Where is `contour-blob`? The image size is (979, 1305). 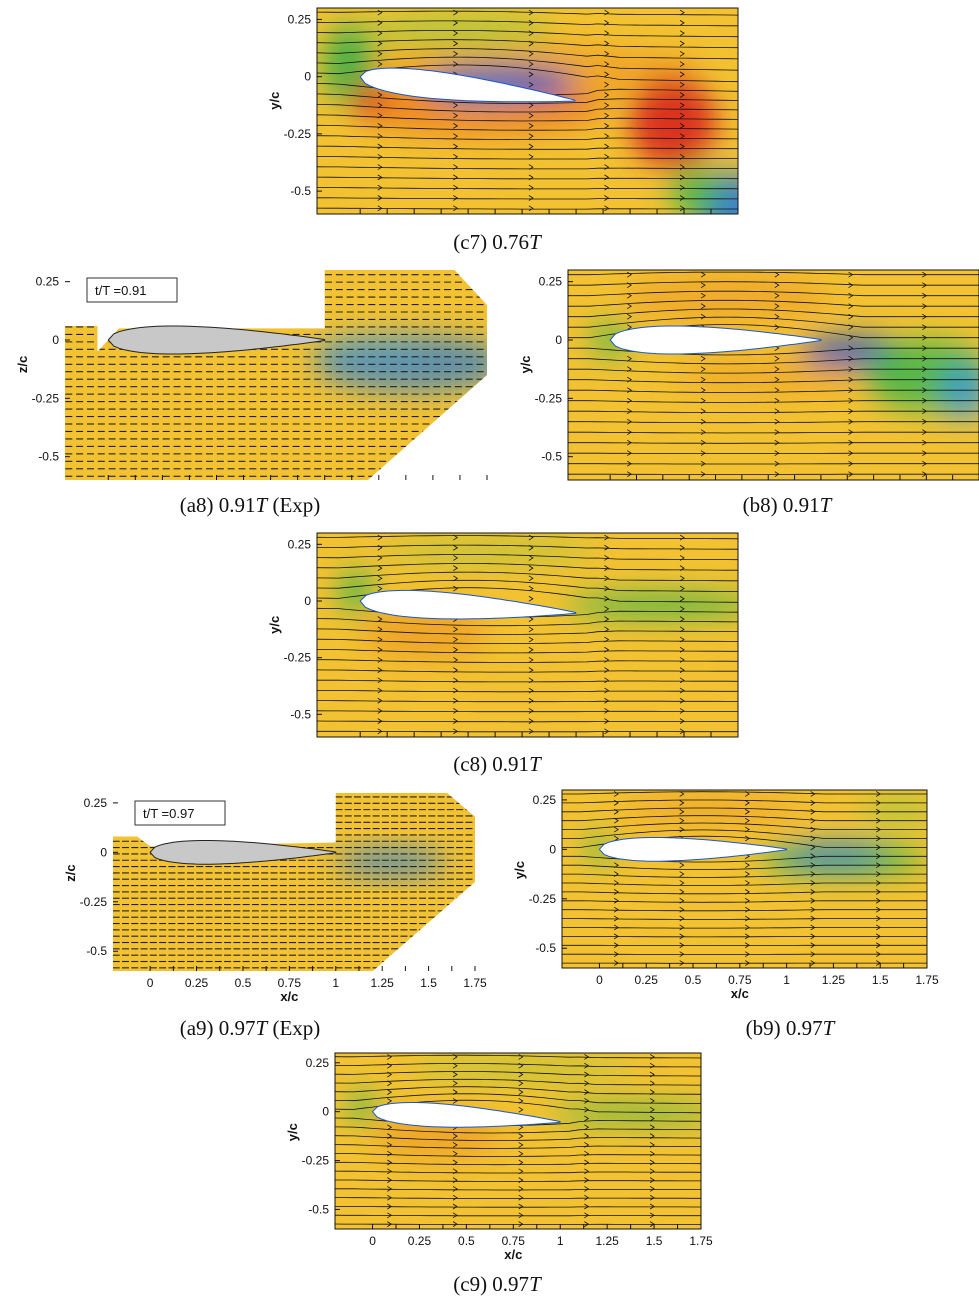
contour-blob is located at coordinates (958, 391).